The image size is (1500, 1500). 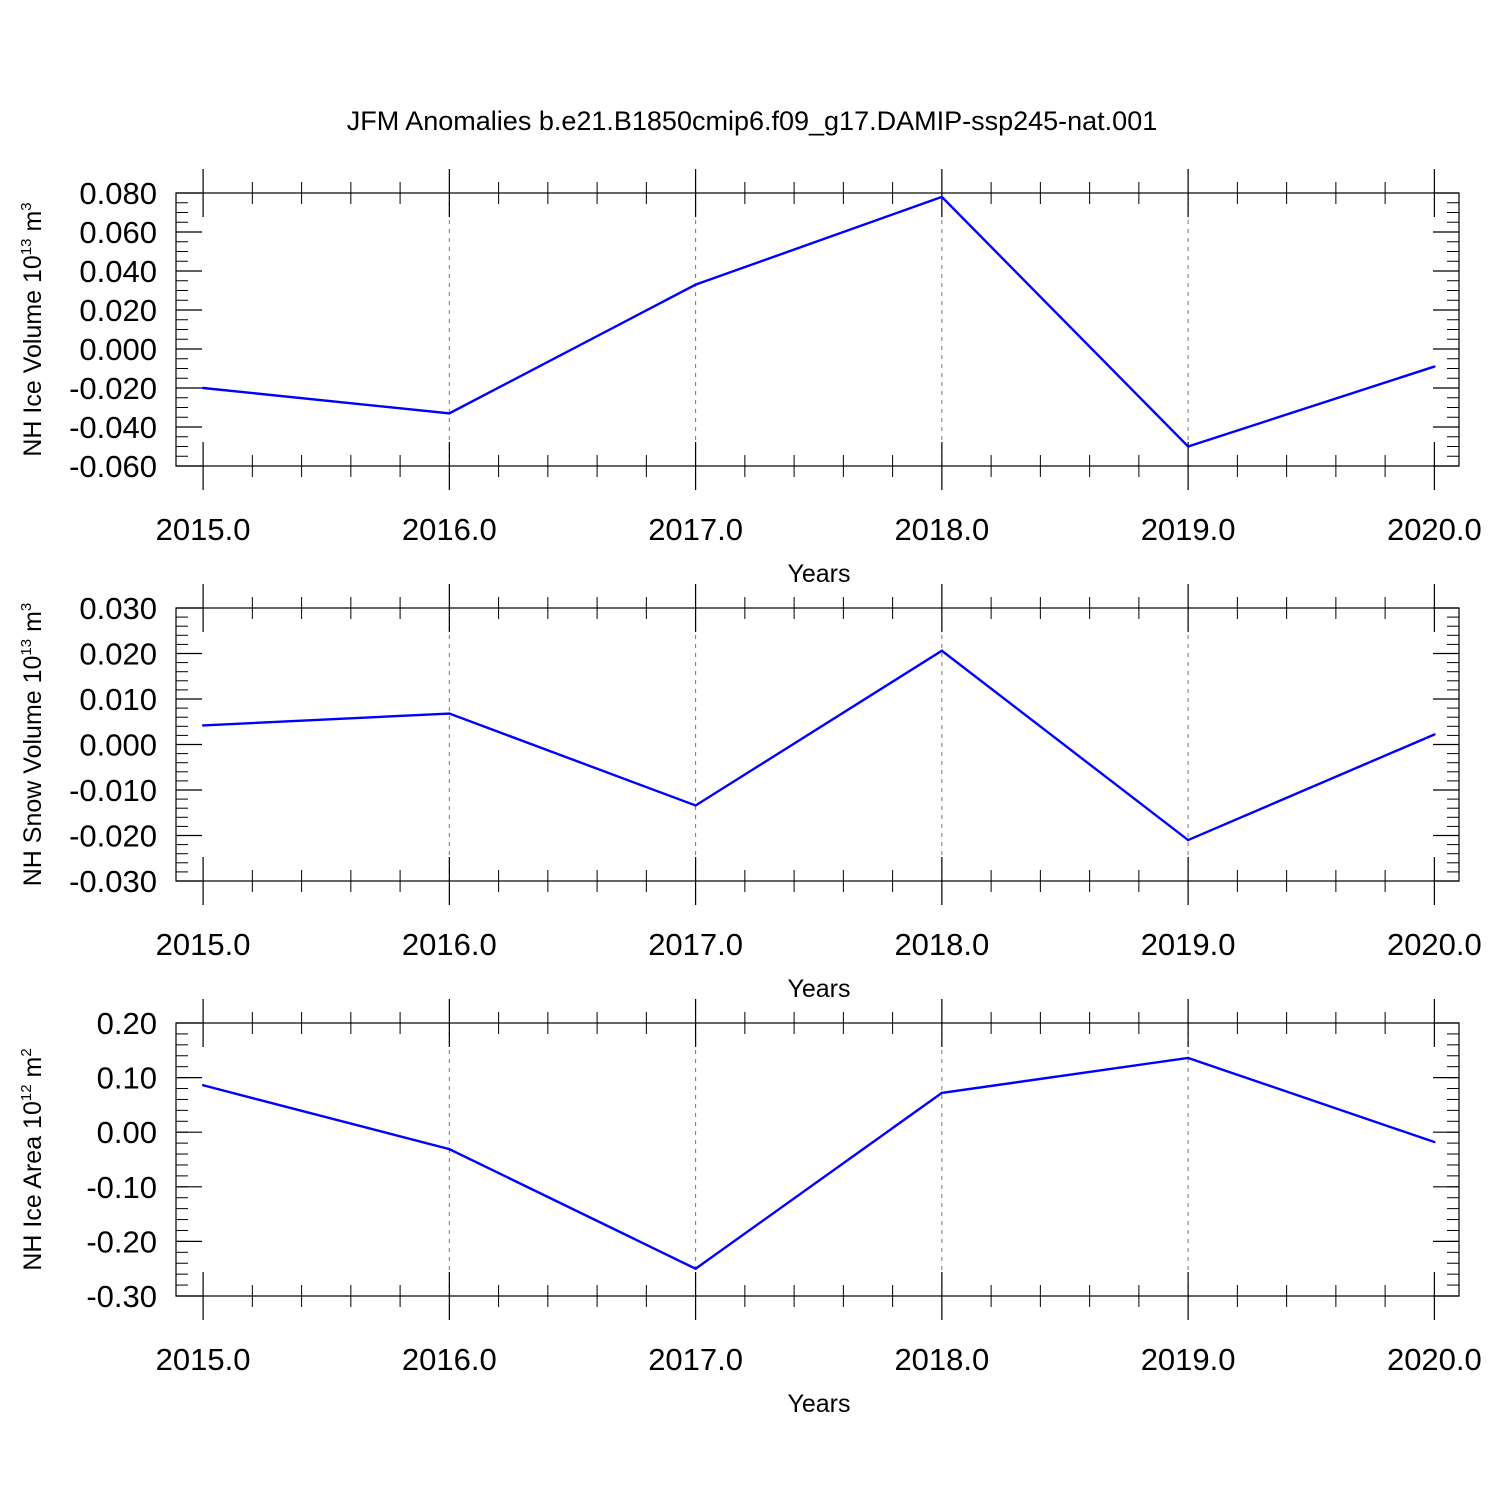 I want to click on ice-volume-y-axis-label-part: m, so click(x=33, y=225).